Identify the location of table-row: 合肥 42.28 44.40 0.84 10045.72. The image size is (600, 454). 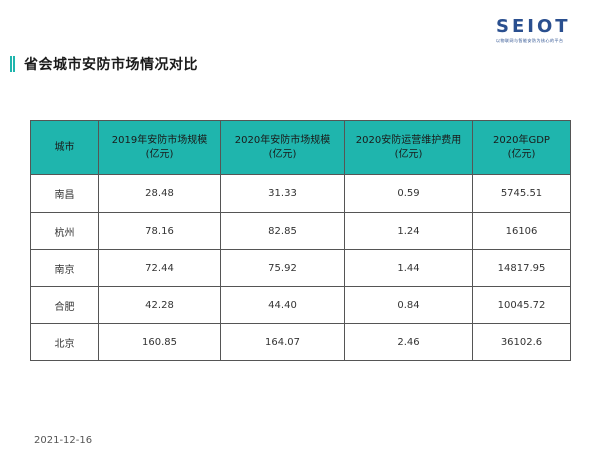
(300, 305).